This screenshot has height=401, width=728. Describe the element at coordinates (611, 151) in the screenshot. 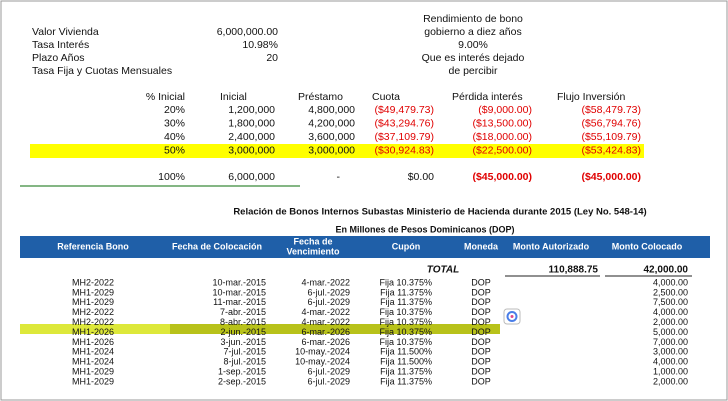

I see `cell: ($53,424.83)` at that location.